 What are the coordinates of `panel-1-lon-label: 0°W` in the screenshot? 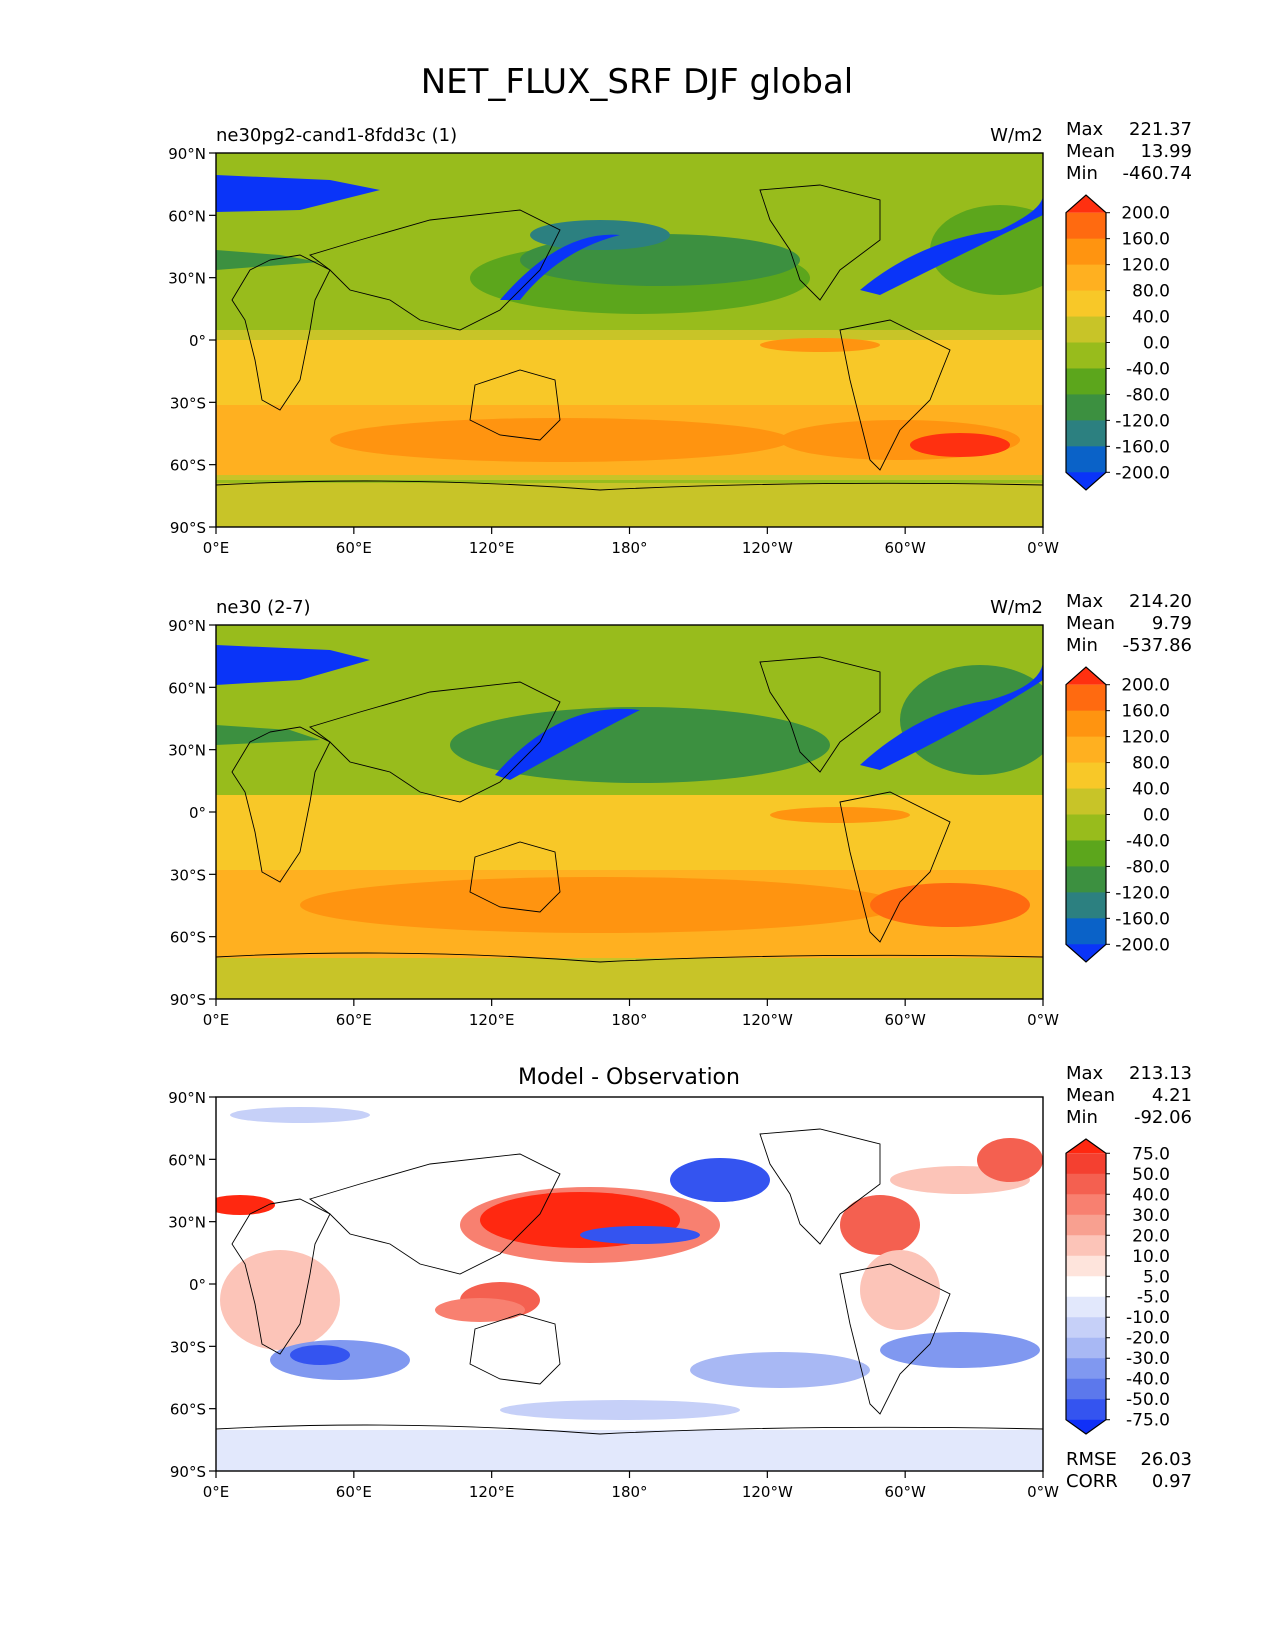 It's located at (1043, 548).